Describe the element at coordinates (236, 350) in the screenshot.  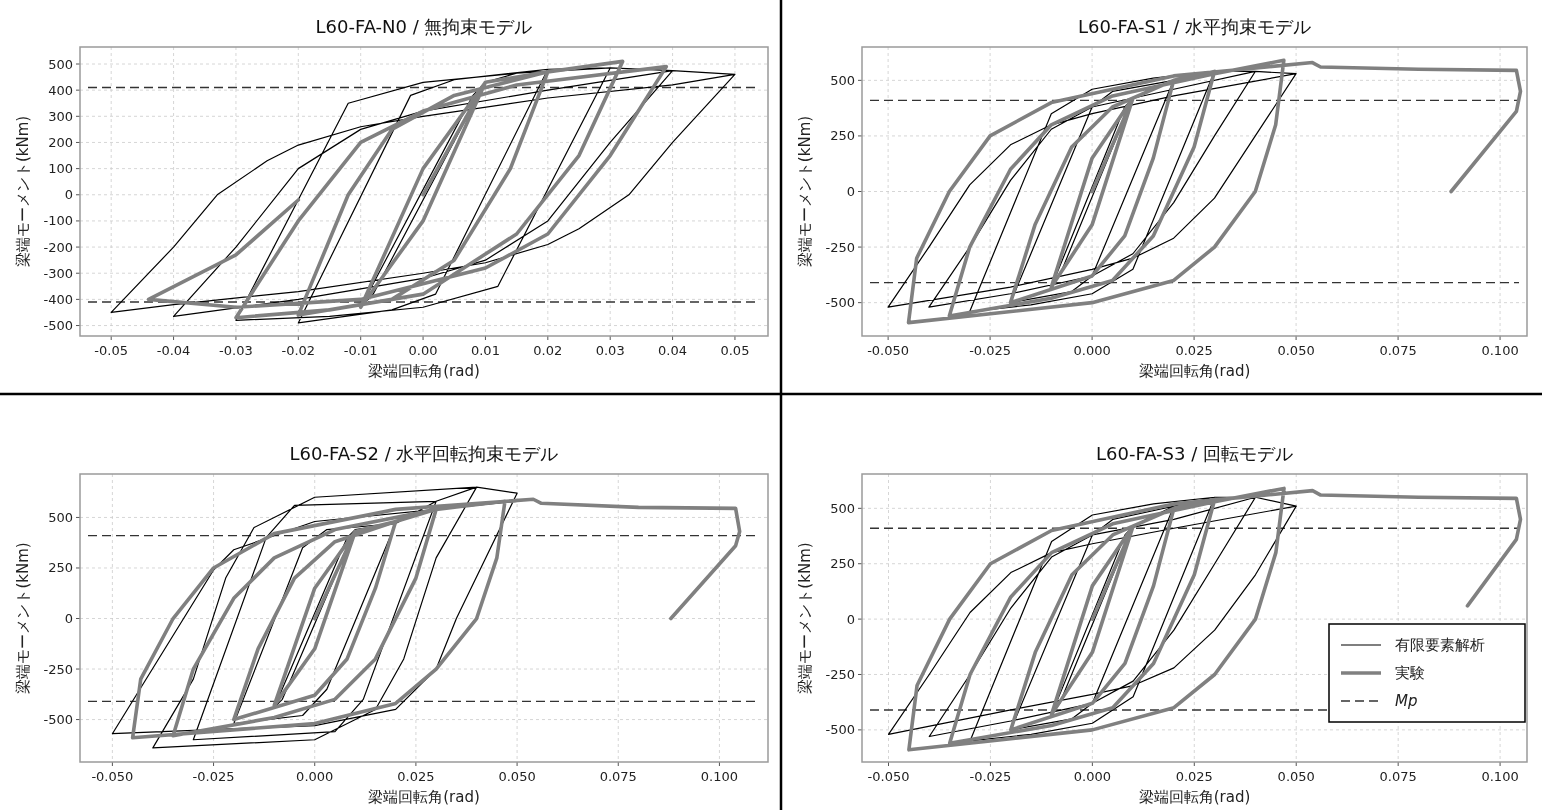
I see `x-tick-label: -0.03` at that location.